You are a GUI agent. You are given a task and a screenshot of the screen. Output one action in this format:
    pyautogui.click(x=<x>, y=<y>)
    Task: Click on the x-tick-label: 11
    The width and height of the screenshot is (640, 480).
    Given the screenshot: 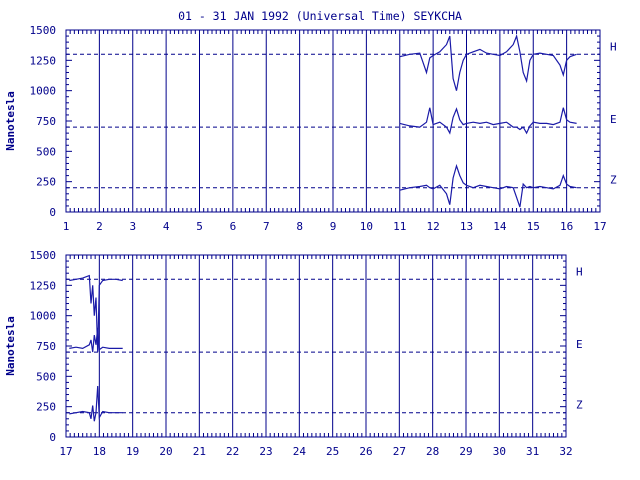 What is the action you would take?
    pyautogui.click(x=399, y=226)
    